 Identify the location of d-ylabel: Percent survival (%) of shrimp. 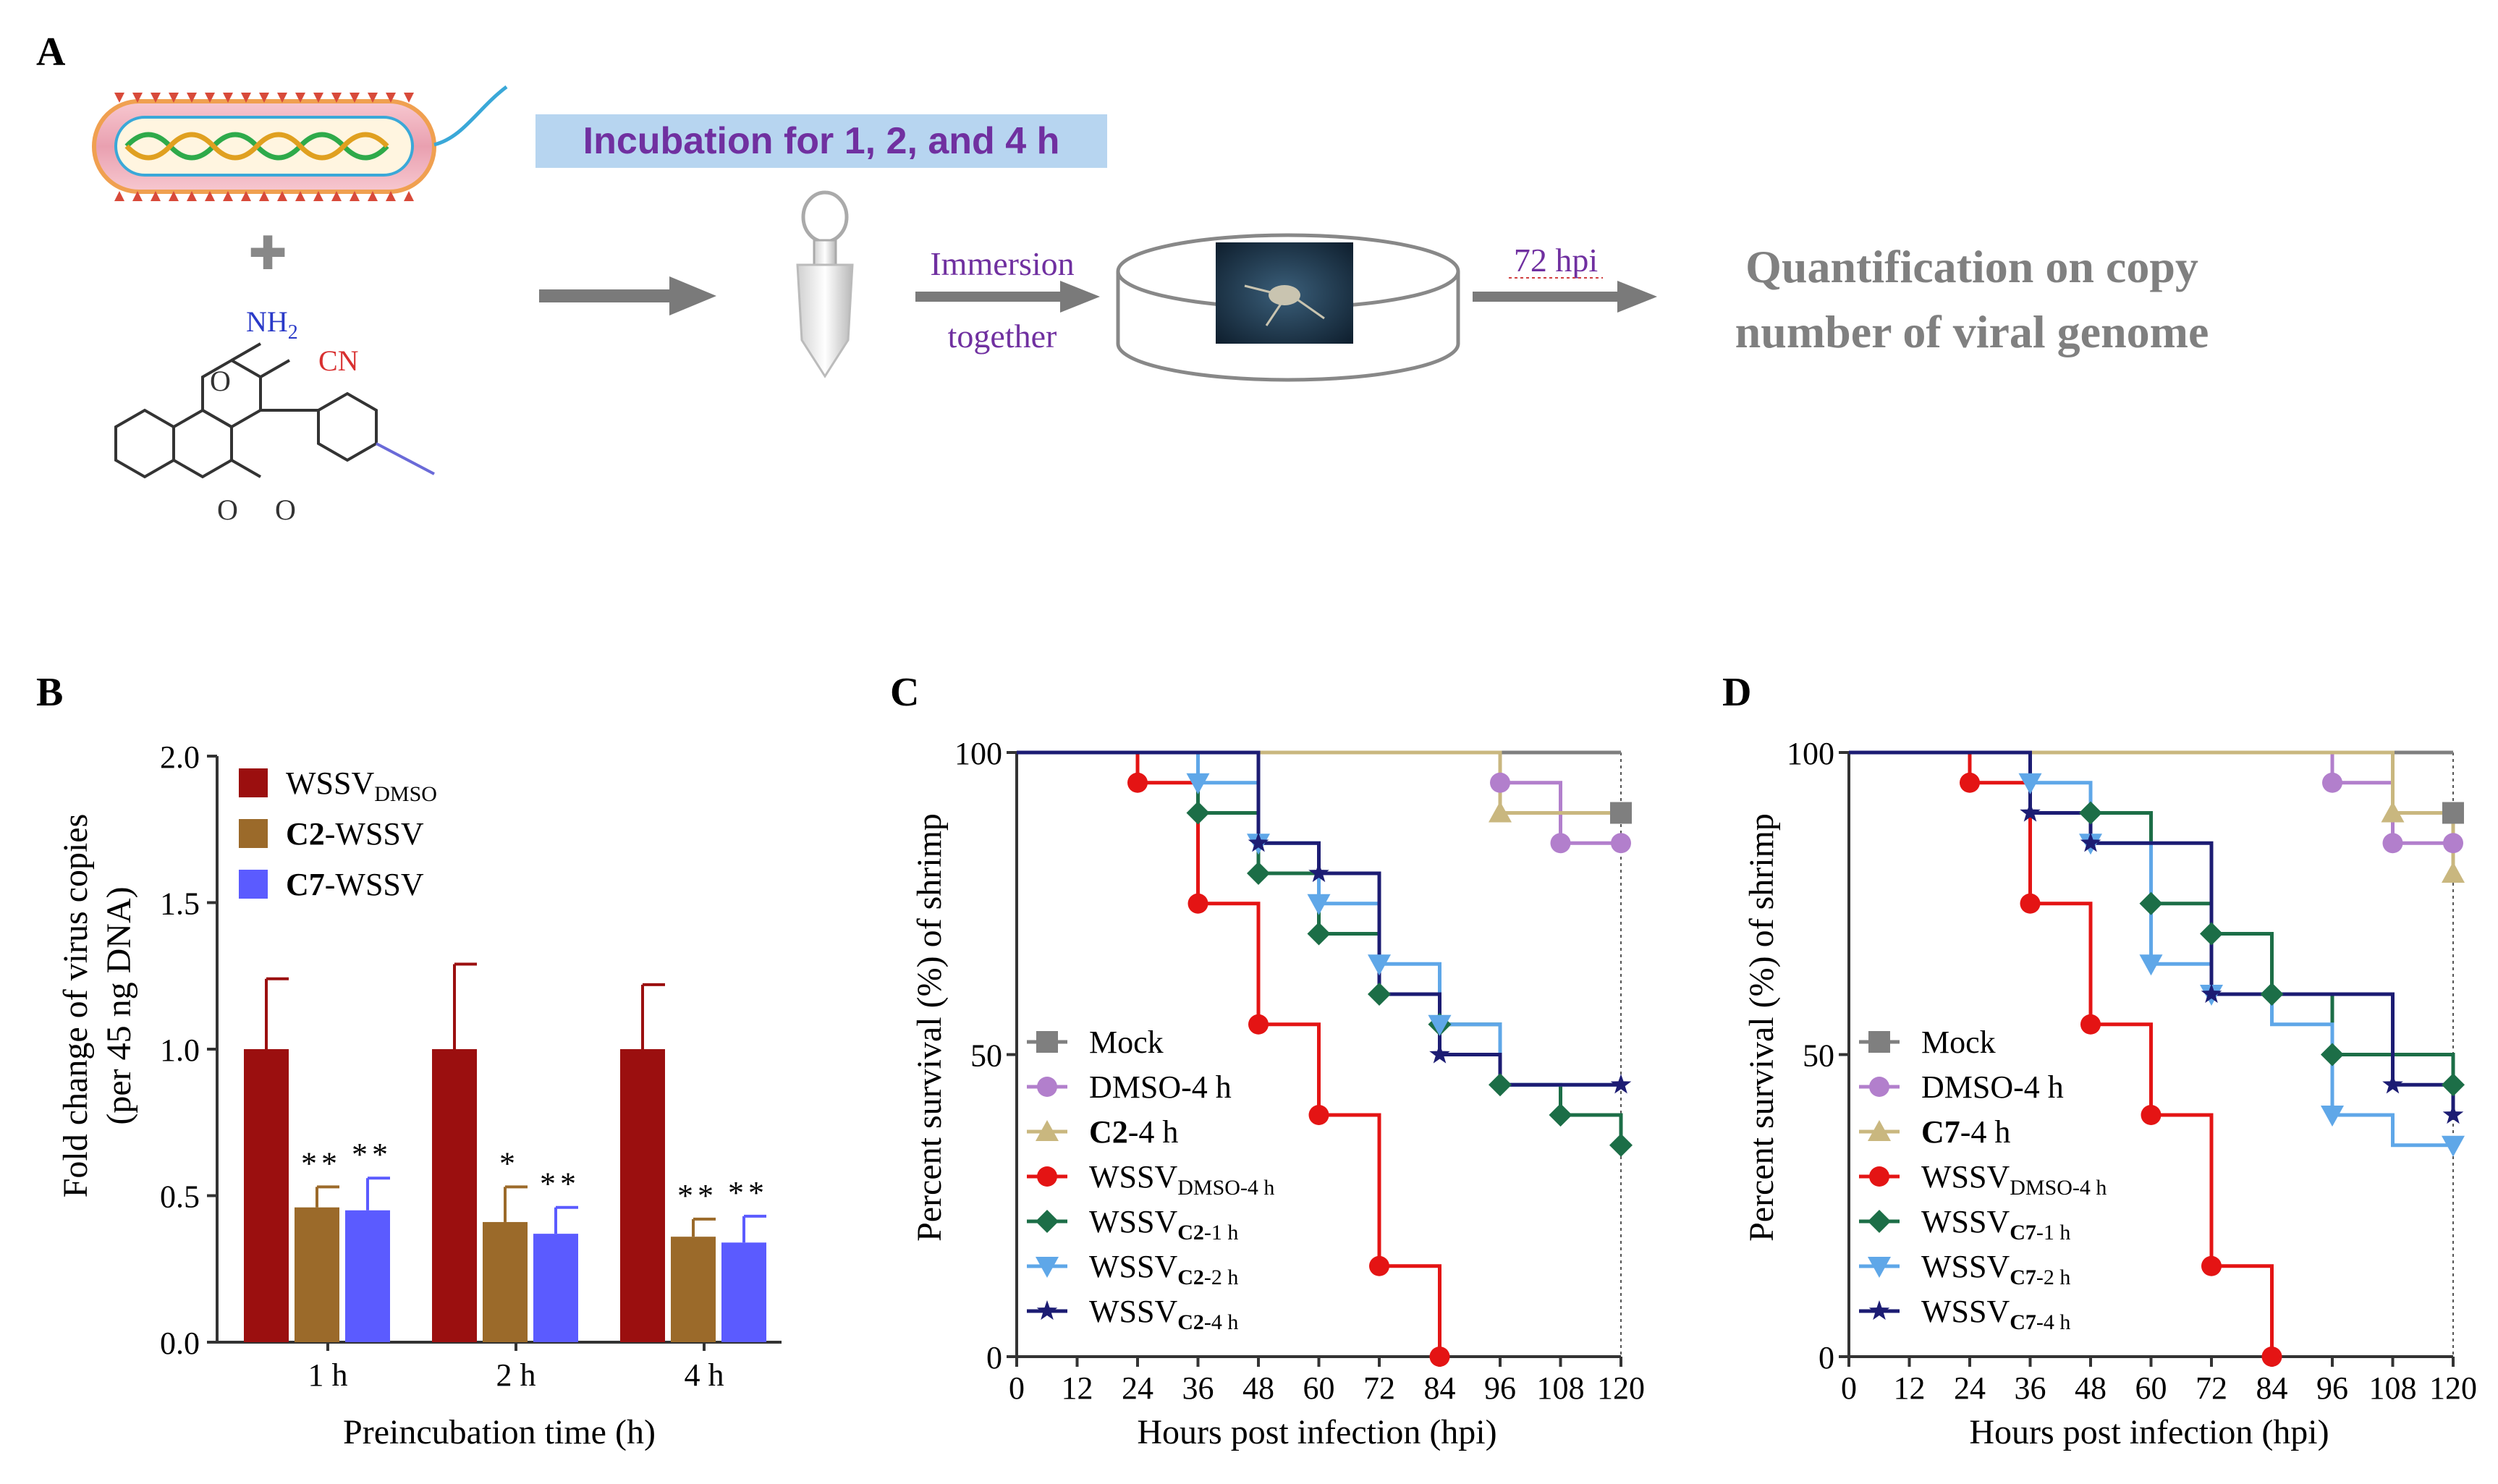
(1762, 1027).